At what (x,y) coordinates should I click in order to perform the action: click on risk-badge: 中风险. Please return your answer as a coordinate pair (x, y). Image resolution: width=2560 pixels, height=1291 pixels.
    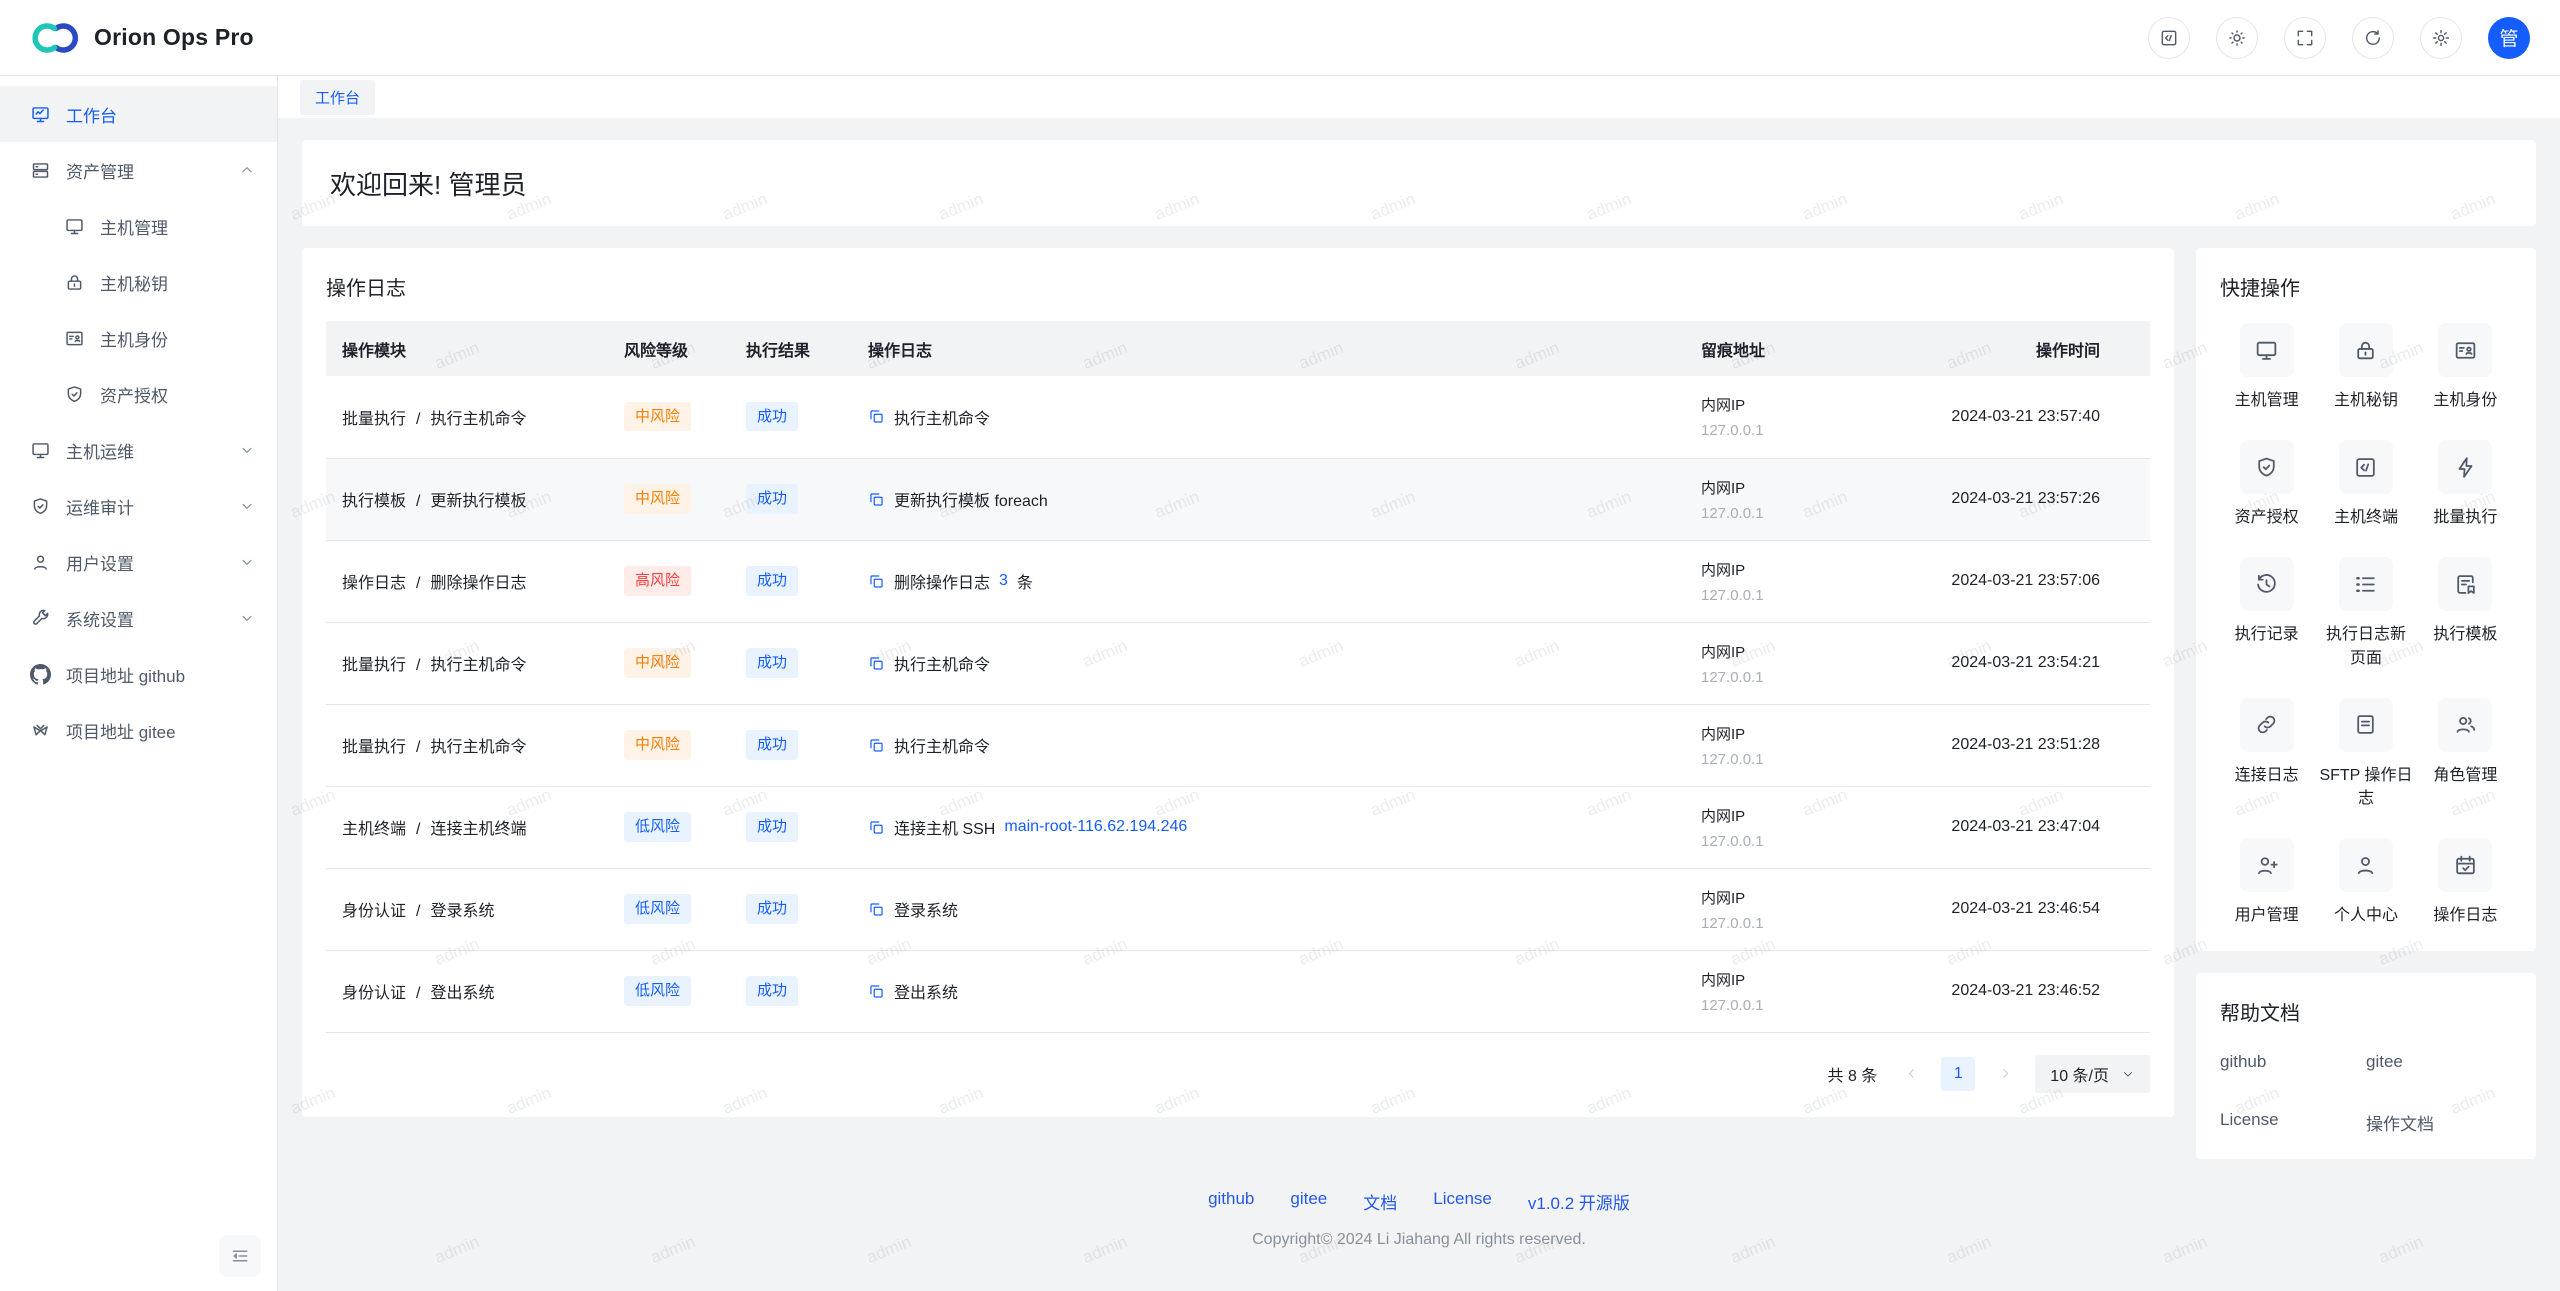
    Looking at the image, I should click on (658, 663).